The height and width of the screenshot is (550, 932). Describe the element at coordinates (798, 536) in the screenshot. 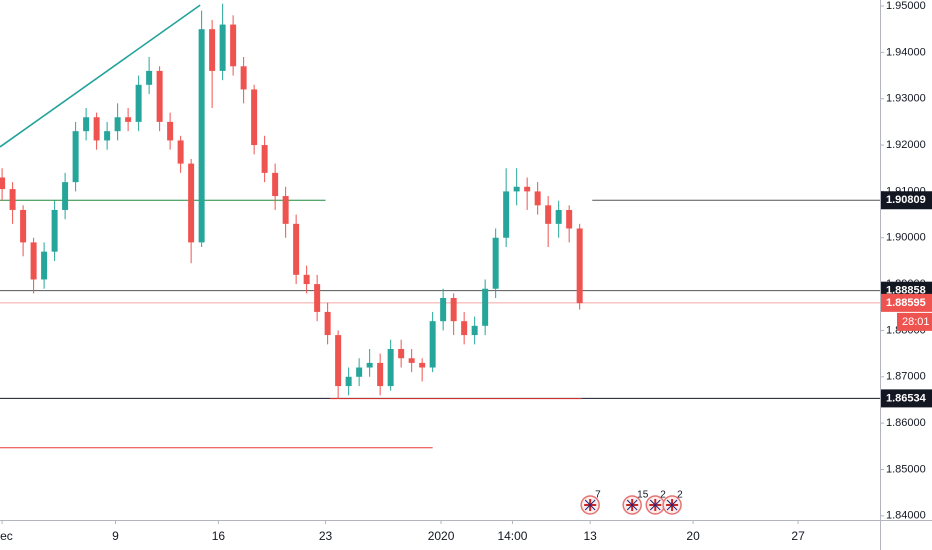

I see `x-tick-label: 27` at that location.